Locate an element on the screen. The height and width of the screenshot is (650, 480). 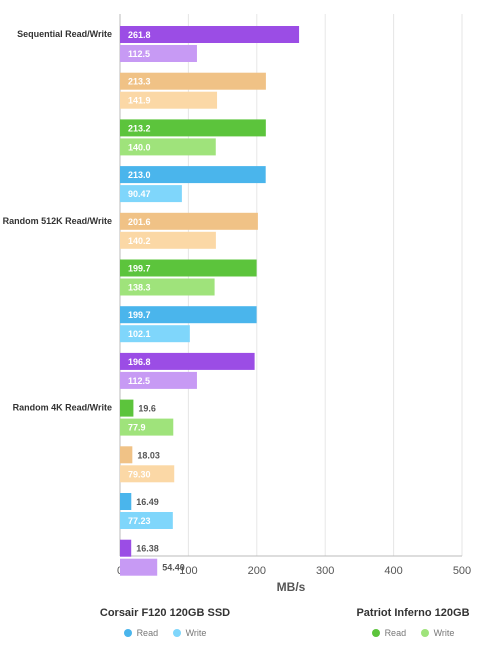
bar-value-label: 201.6 is located at coordinates (139, 222).